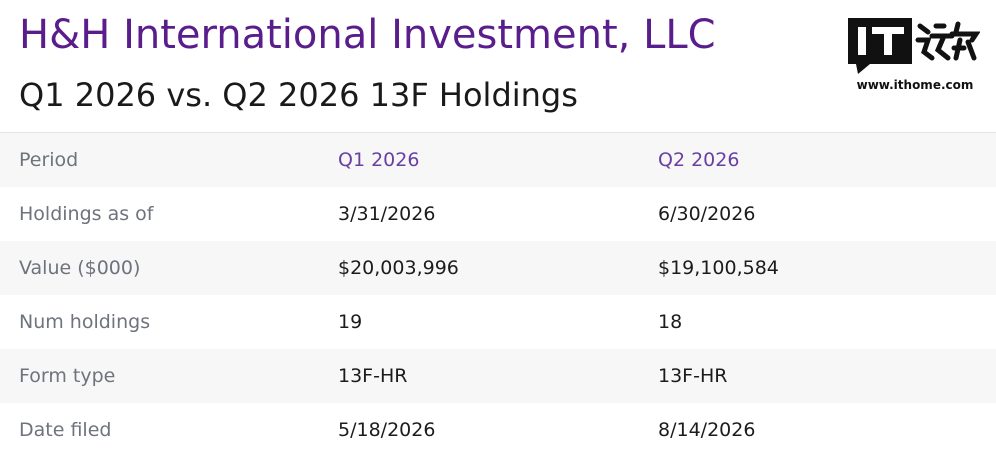 Image resolution: width=996 pixels, height=457 pixels. I want to click on header-divider, so click(498, 132).